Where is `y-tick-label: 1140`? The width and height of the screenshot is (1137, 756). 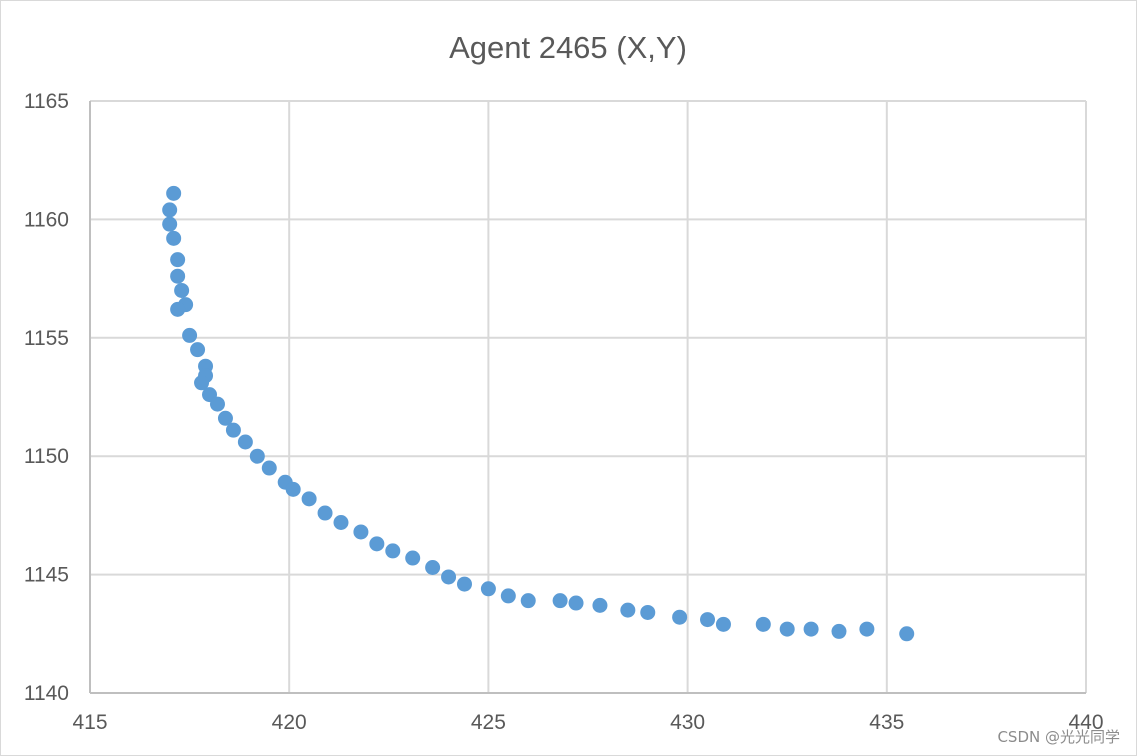 y-tick-label: 1140 is located at coordinates (46, 693).